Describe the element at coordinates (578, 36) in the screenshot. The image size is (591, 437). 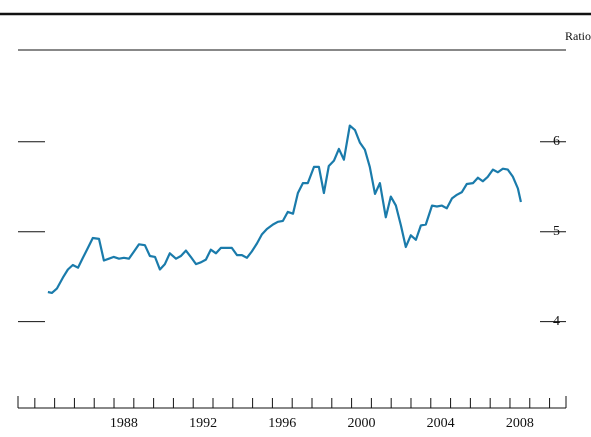
I see `y-axis-label: Ratio` at that location.